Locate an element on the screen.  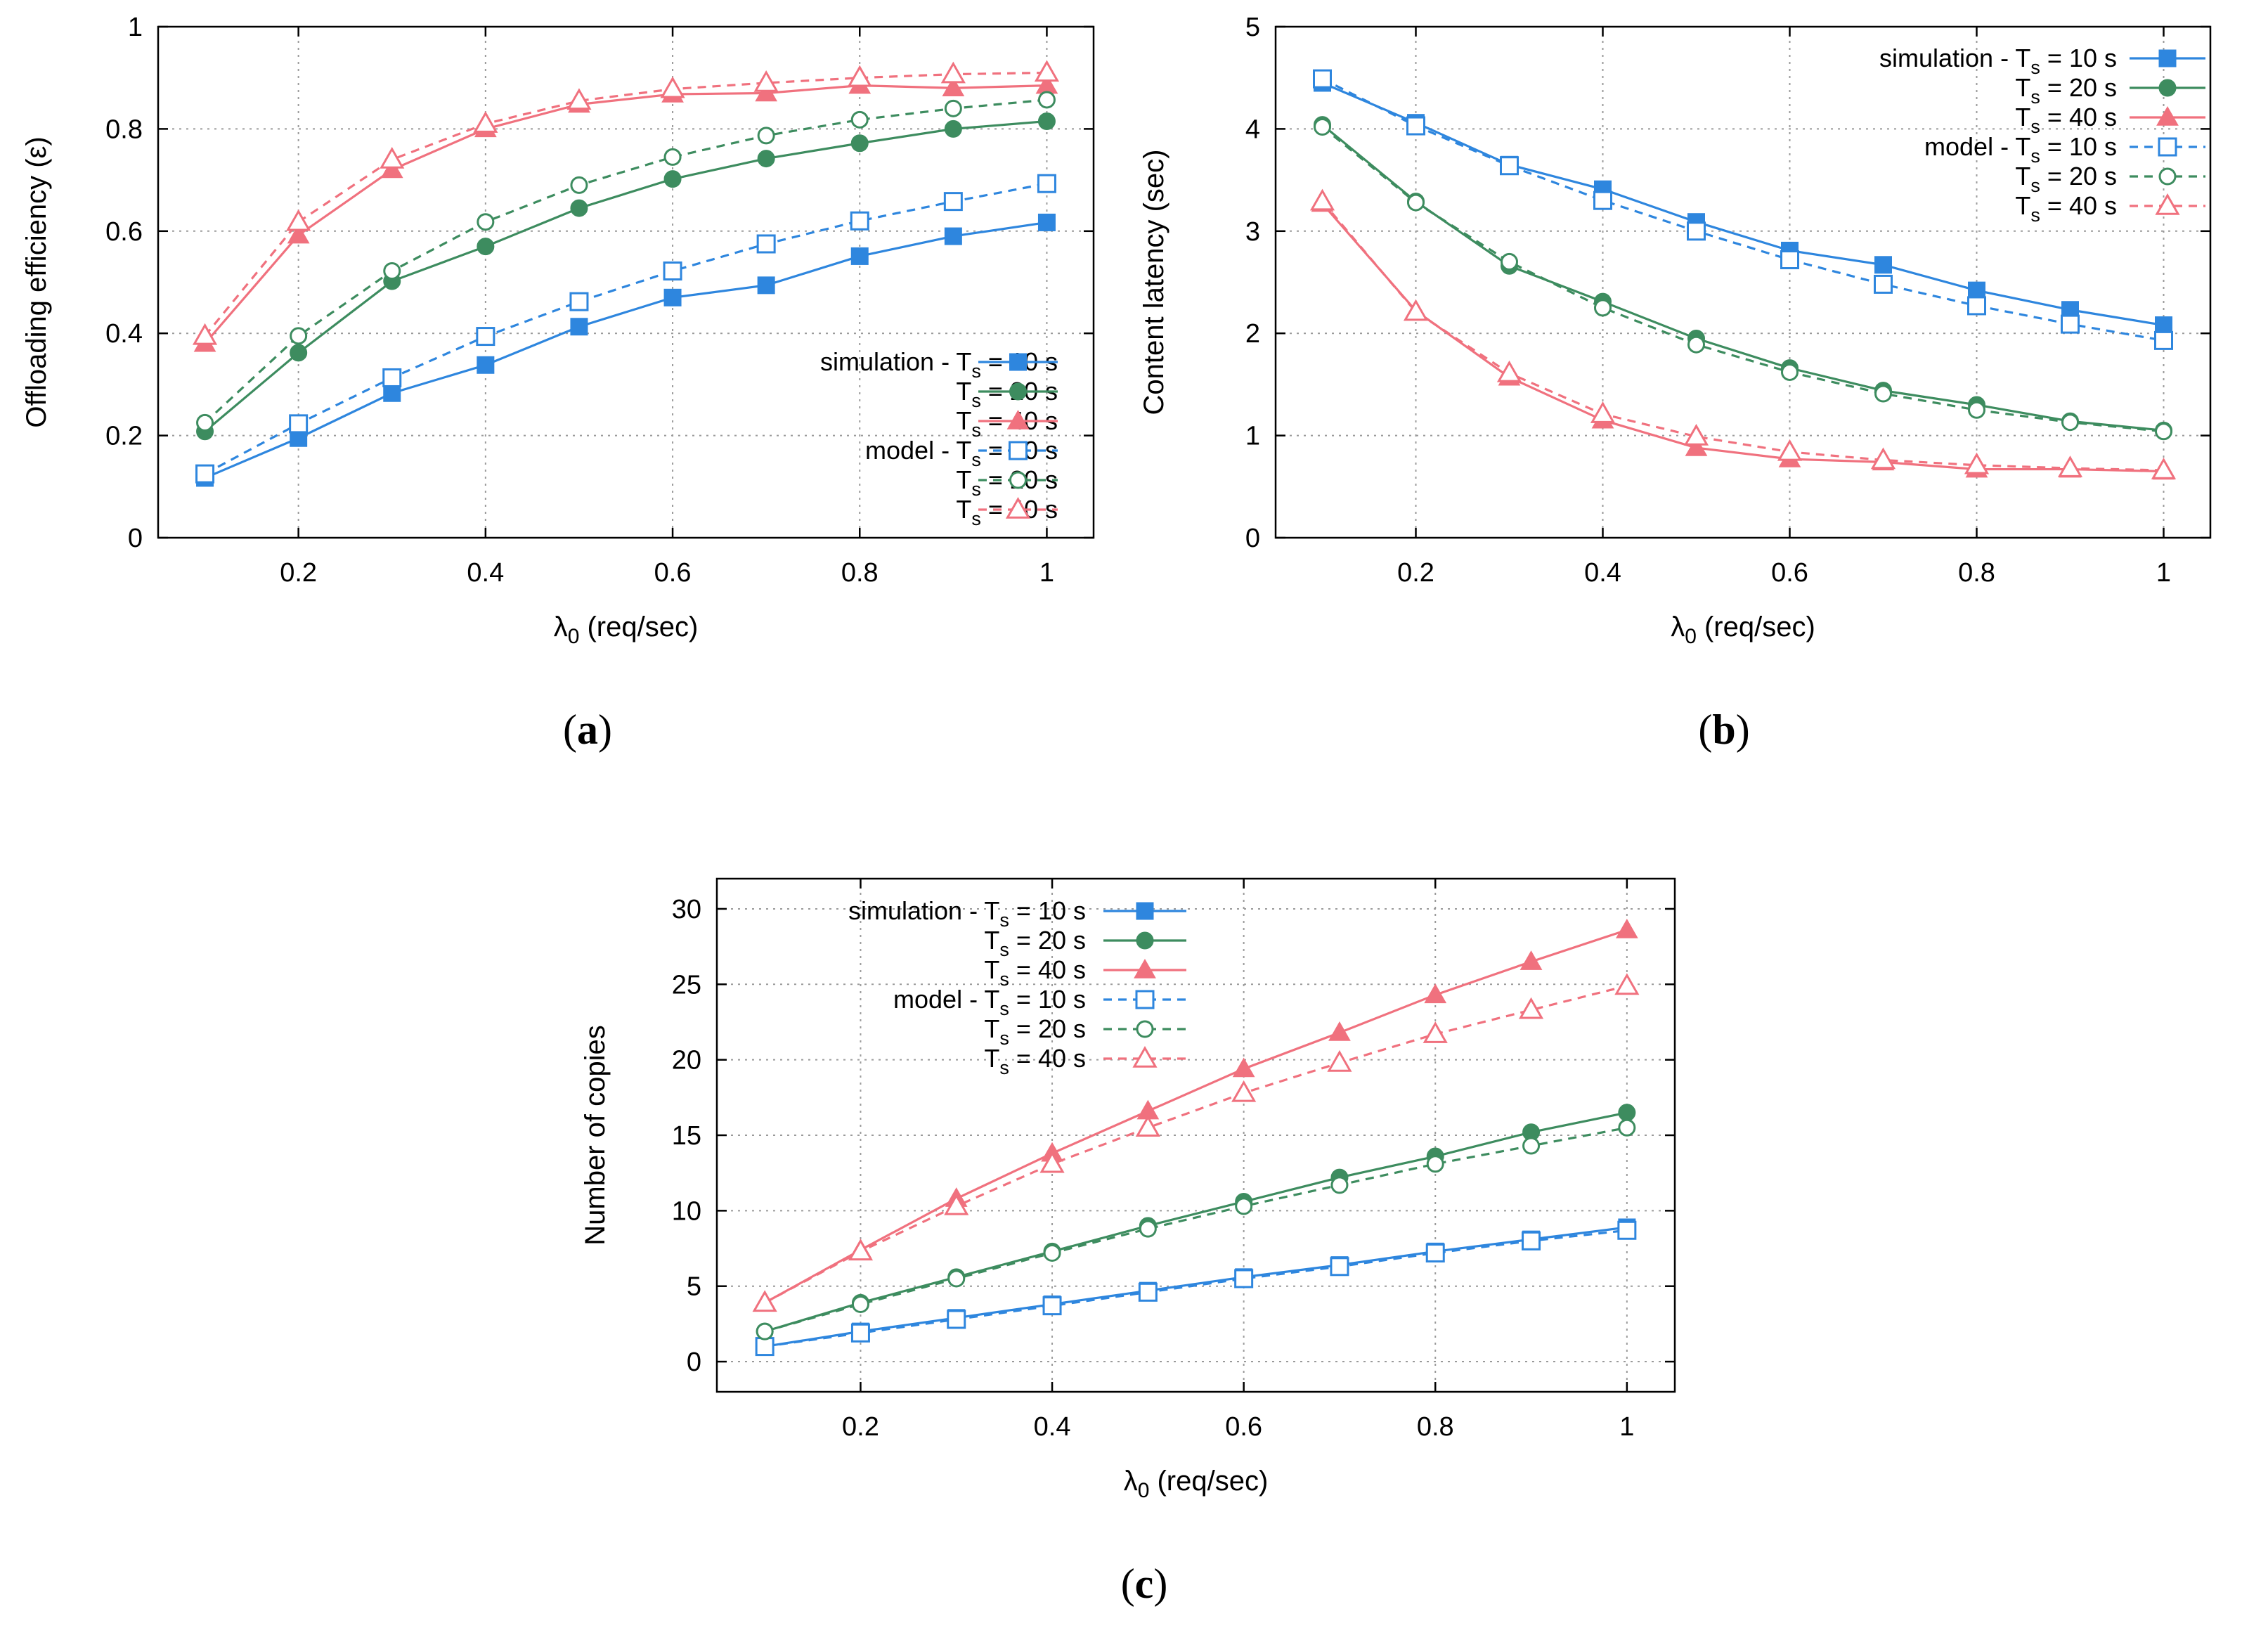
panel-caption-close: ) is located at coordinates (1743, 729).